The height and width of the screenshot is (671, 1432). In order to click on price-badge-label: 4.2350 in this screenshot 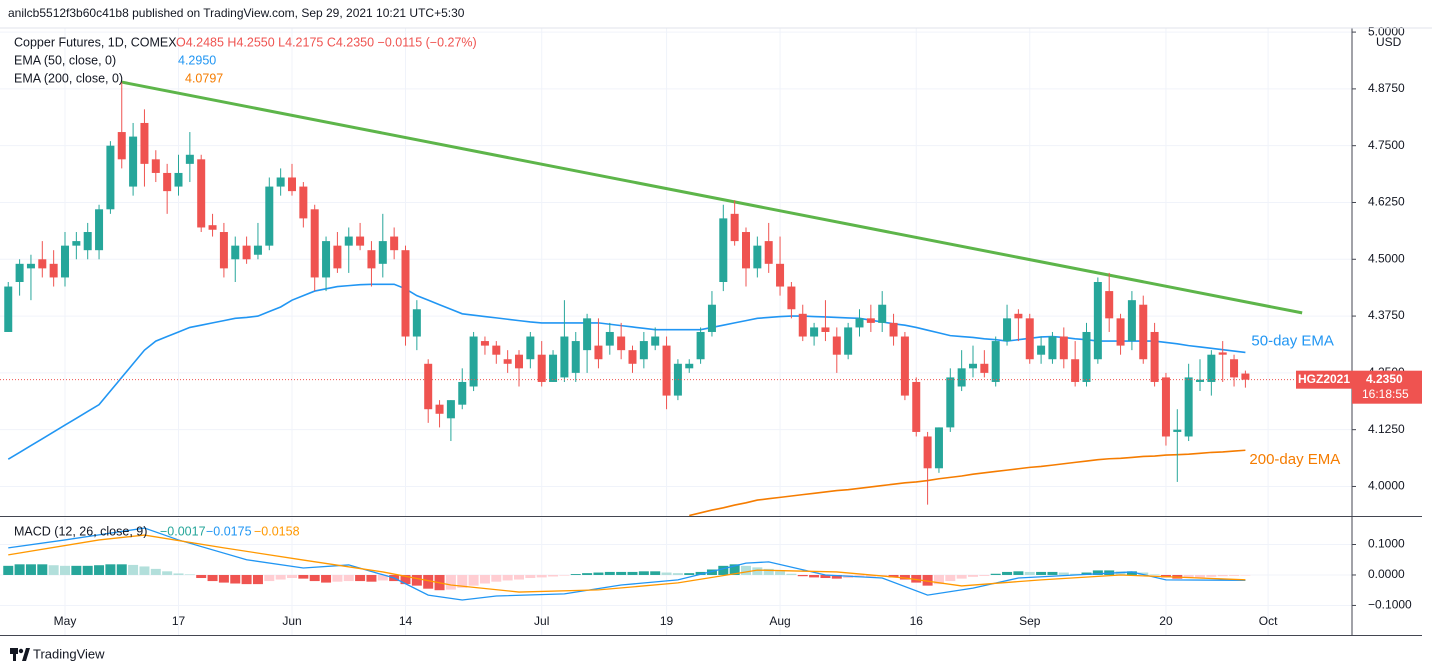, I will do `click(1384, 379)`.